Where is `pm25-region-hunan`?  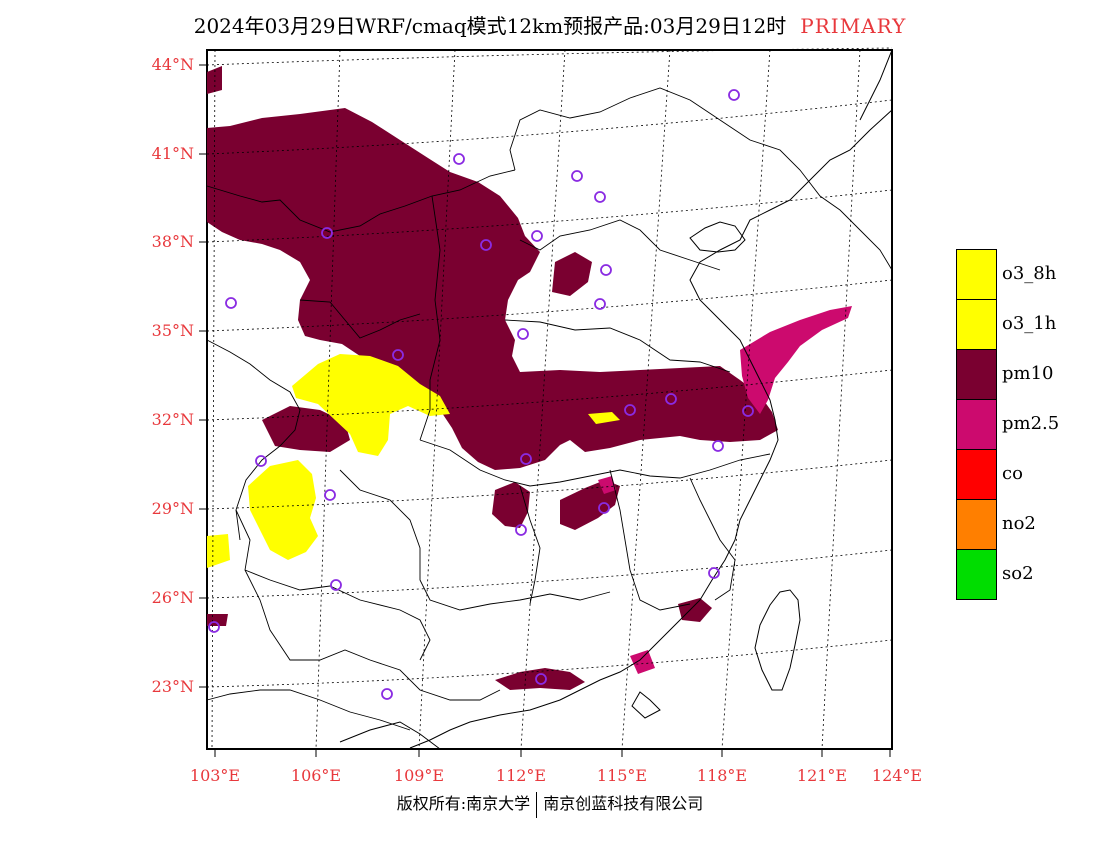
pm25-region-hunan is located at coordinates (607, 485).